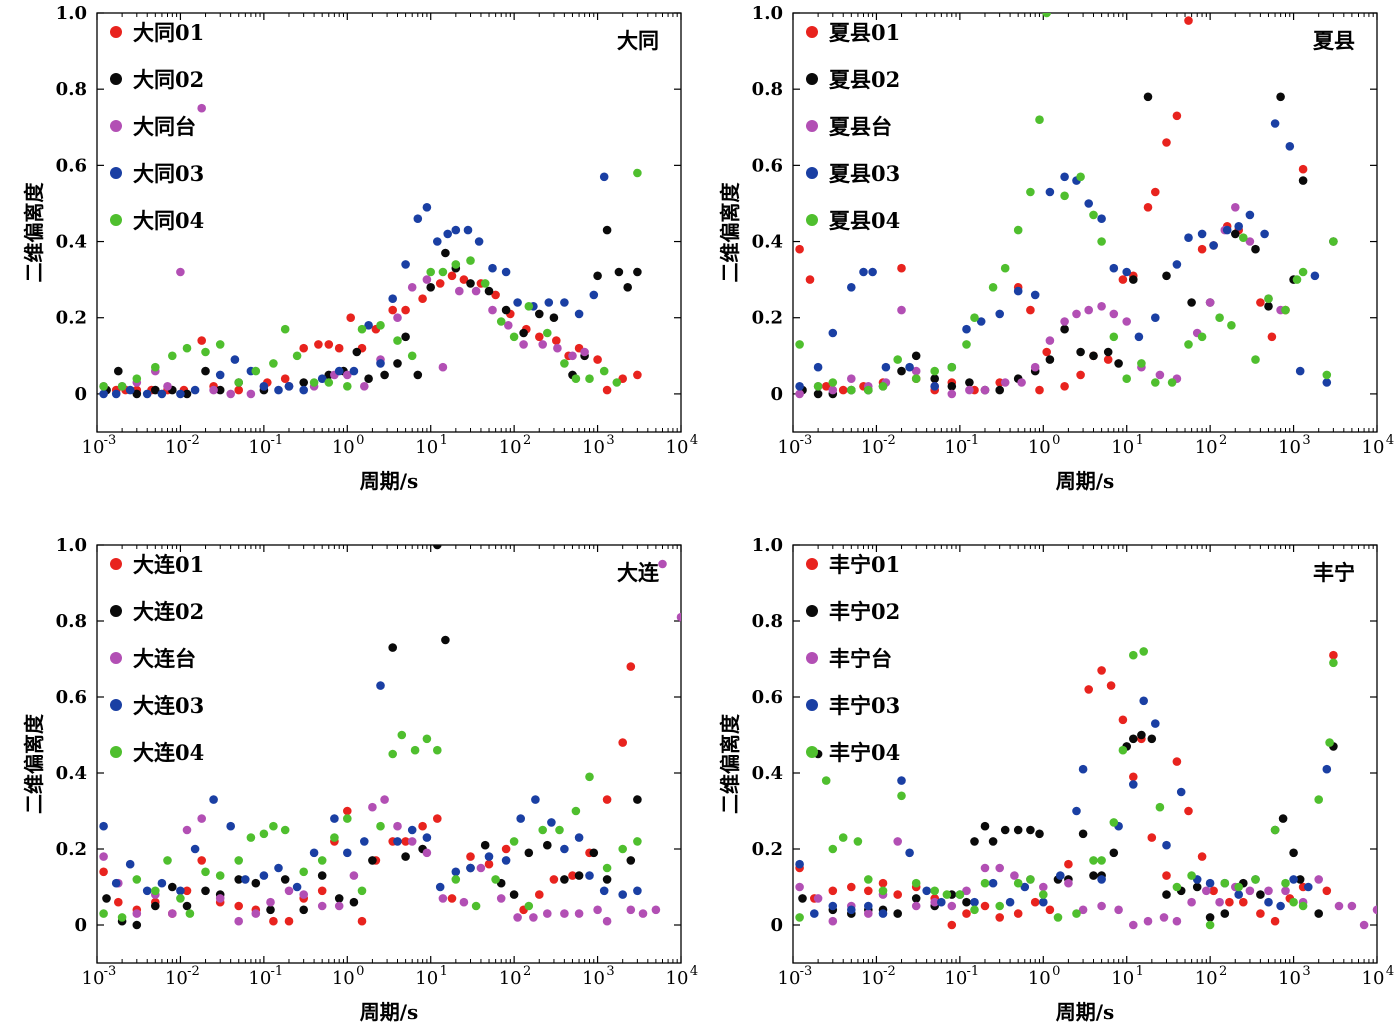  Describe the element at coordinates (168, 32) in the screenshot. I see `legend-entry: 大同01` at that location.